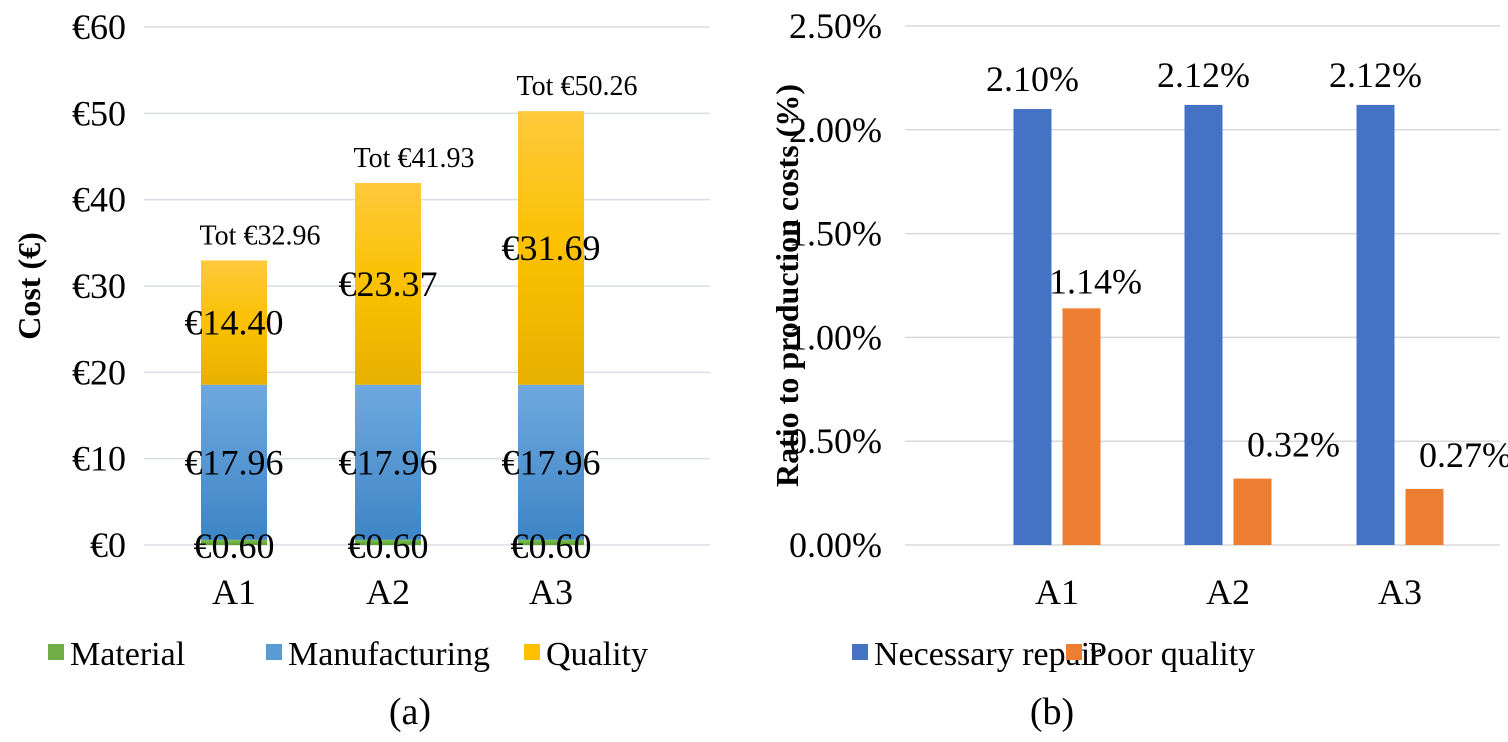  Describe the element at coordinates (577, 86) in the screenshot. I see `total-label: Tot €50.26` at that location.